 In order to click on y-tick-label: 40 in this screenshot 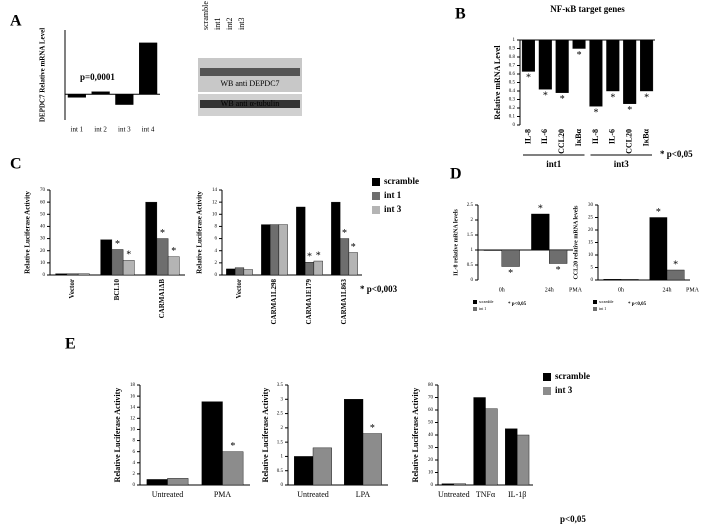, I will do `click(43, 227)`.